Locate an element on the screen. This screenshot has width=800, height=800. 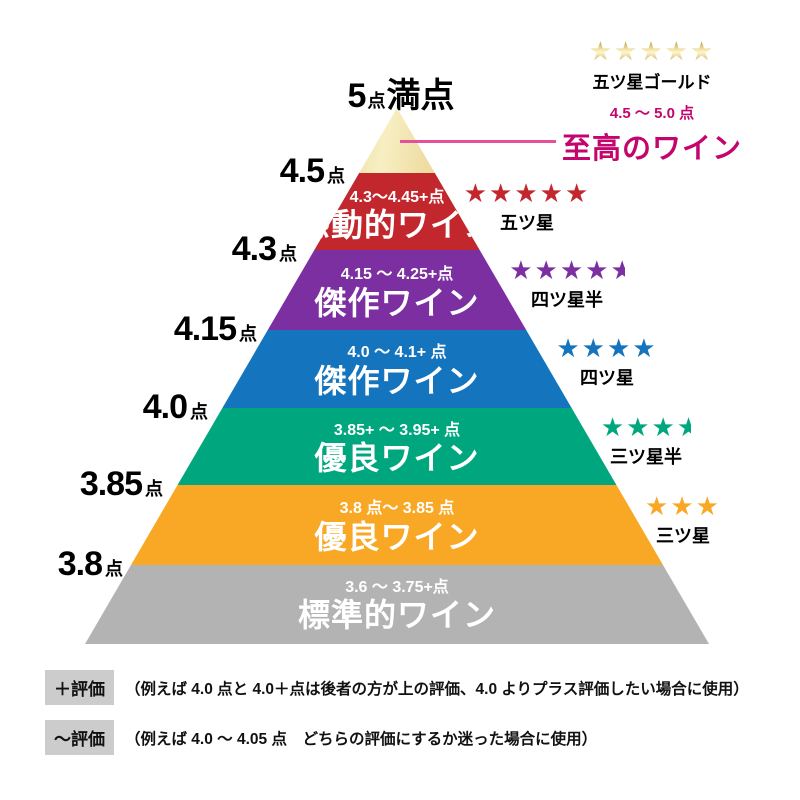
pyramid-tier-excellent-lower: 3.8 点～ 3.85 点 優良ワイン is located at coordinates (397, 525).